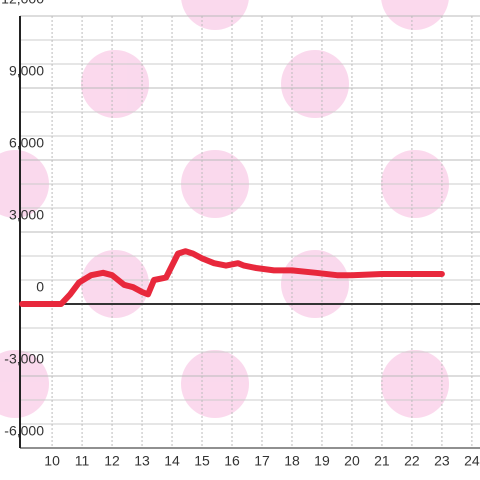 The image size is (480, 480). I want to click on x-tick-label: 17, so click(262, 461).